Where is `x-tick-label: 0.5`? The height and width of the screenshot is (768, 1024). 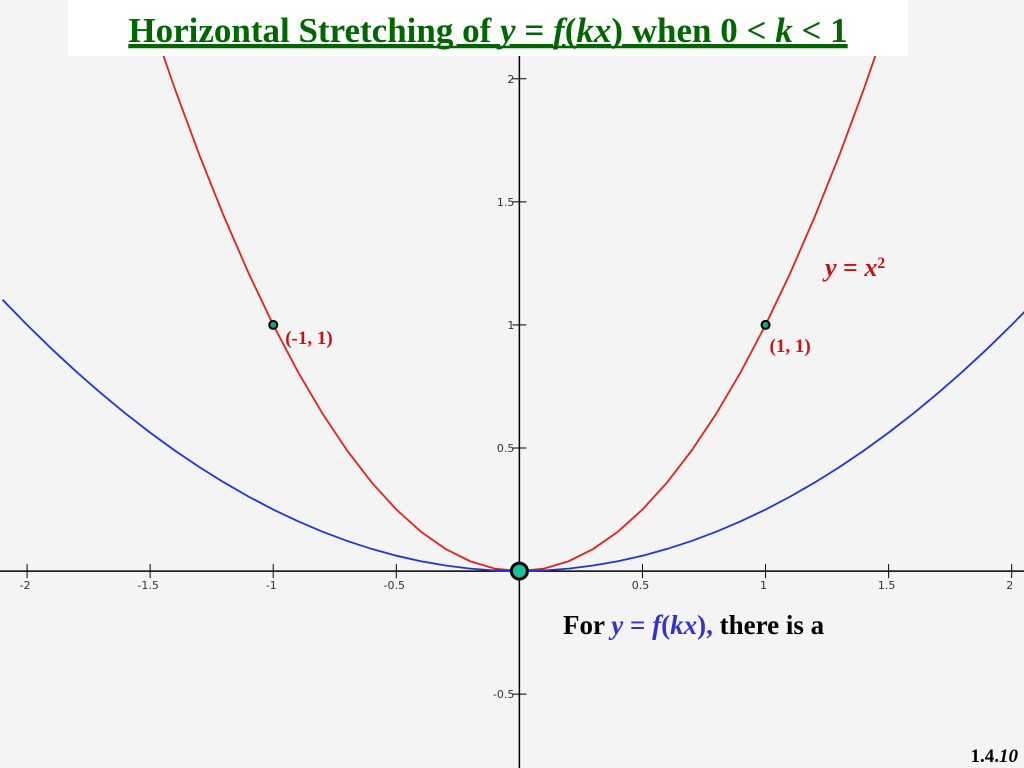
x-tick-label: 0.5 is located at coordinates (641, 585).